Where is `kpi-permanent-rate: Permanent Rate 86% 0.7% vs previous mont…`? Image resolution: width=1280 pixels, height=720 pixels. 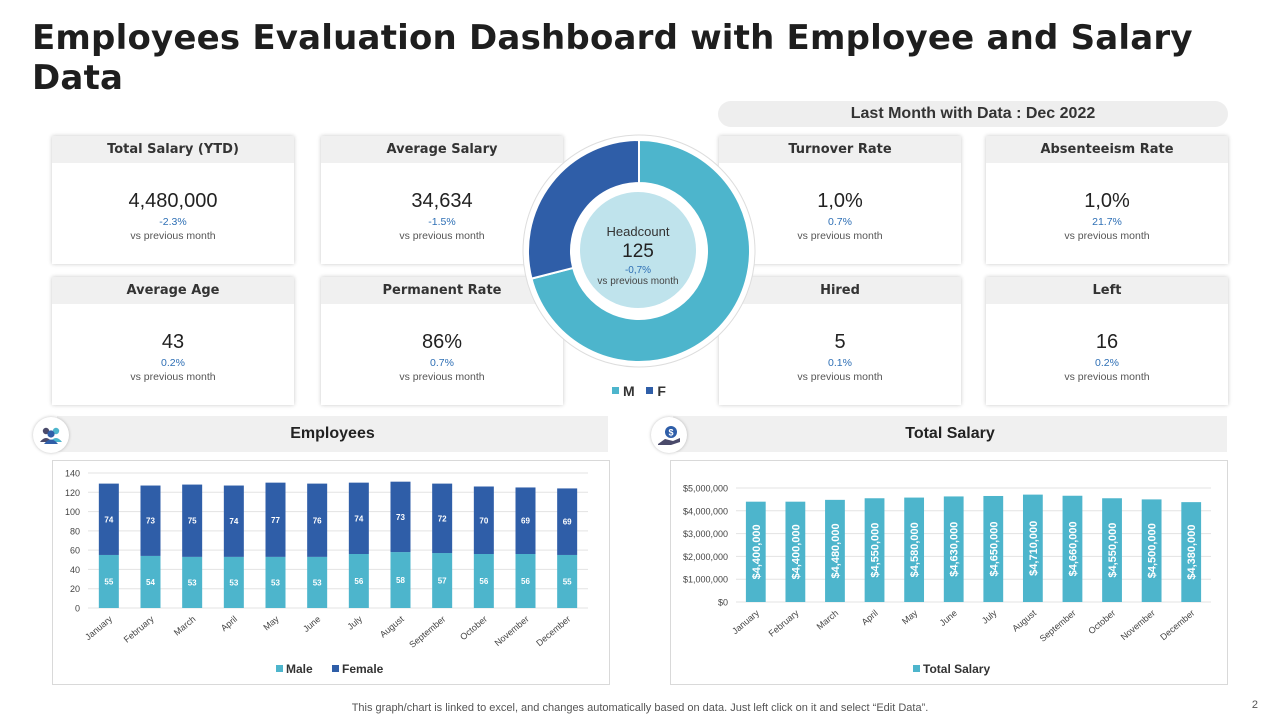
kpi-permanent-rate: Permanent Rate 86% 0.7% vs previous mont… is located at coordinates (442, 341).